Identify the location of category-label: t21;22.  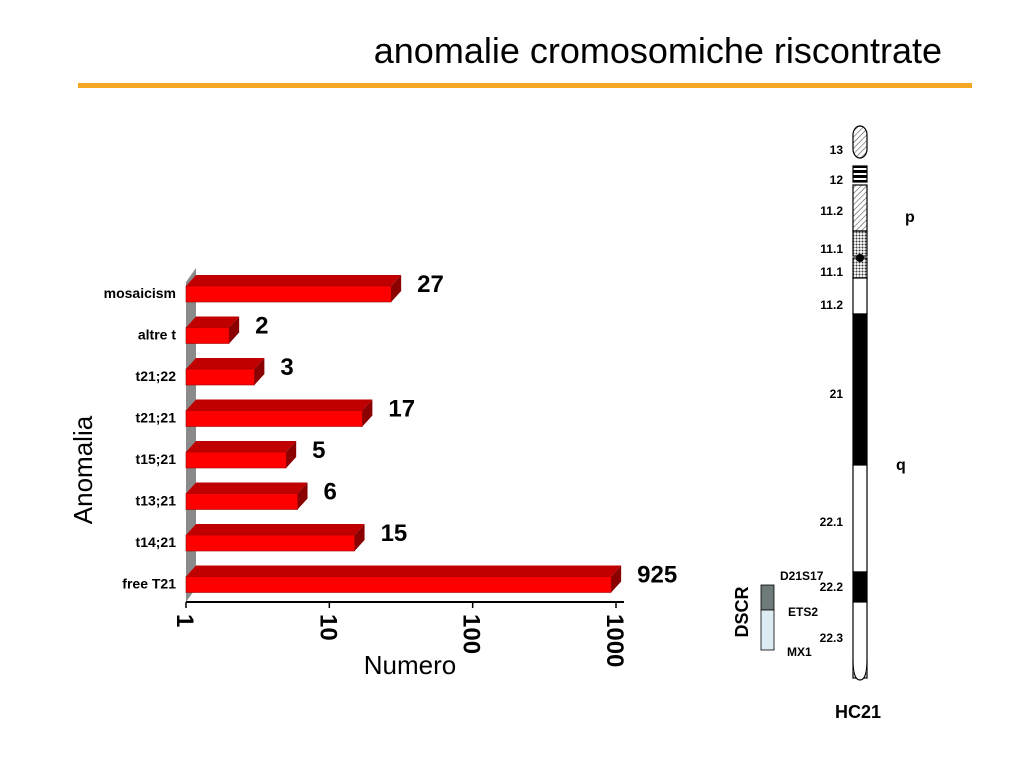
(156, 376).